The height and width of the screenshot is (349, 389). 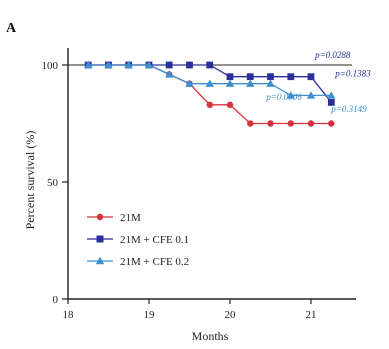 What do you see at coordinates (231, 315) in the screenshot?
I see `x-tick-label: 20` at bounding box center [231, 315].